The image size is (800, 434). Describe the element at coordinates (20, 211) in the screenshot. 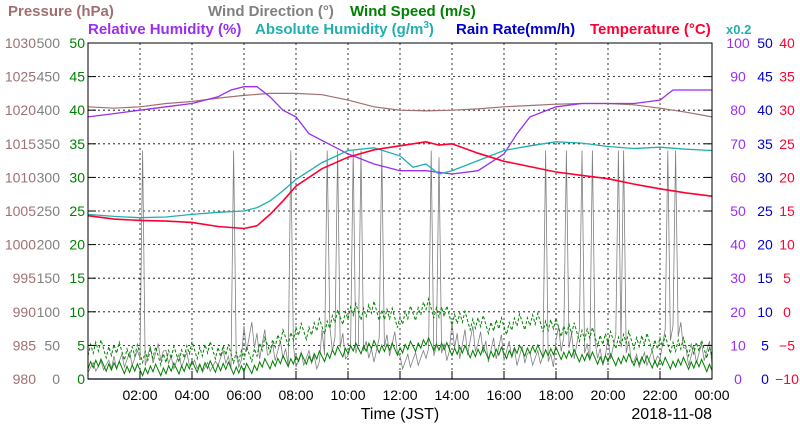

I see `y-tick-label: 1005` at that location.